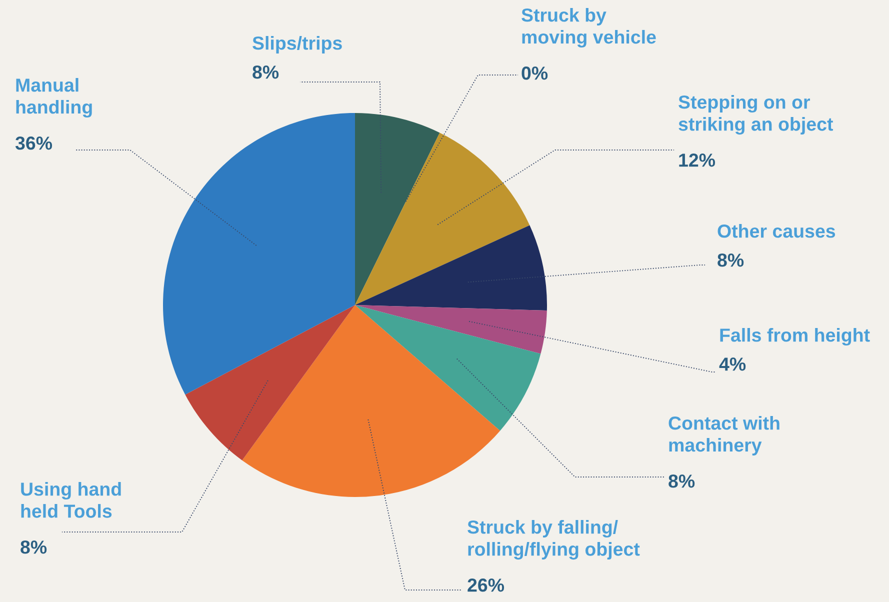  Describe the element at coordinates (535, 73) in the screenshot. I see `text: 0%` at that location.